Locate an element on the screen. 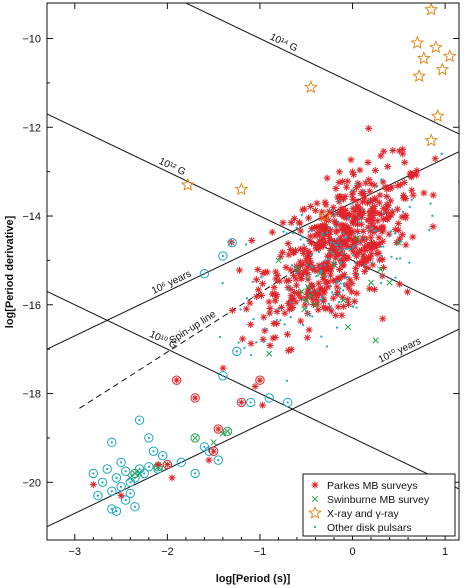  spin-up-line is located at coordinates (195, 334).